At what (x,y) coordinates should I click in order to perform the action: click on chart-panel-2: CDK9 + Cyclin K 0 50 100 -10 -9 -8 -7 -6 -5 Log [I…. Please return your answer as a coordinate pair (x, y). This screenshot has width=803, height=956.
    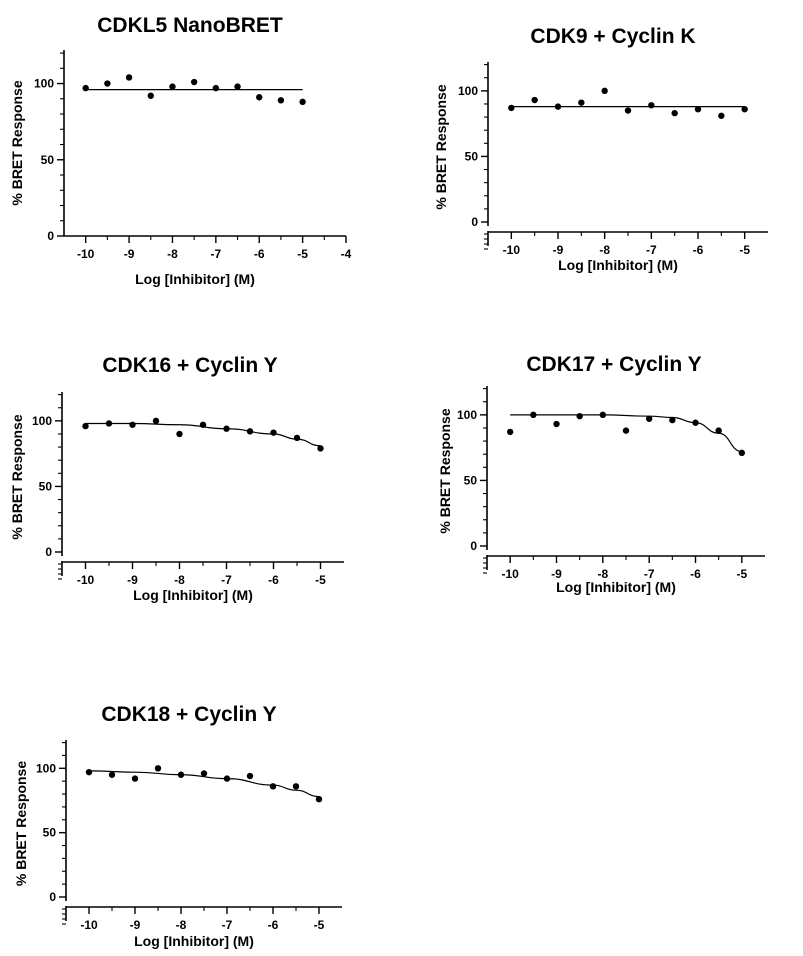
    Looking at the image, I should click on (600, 149).